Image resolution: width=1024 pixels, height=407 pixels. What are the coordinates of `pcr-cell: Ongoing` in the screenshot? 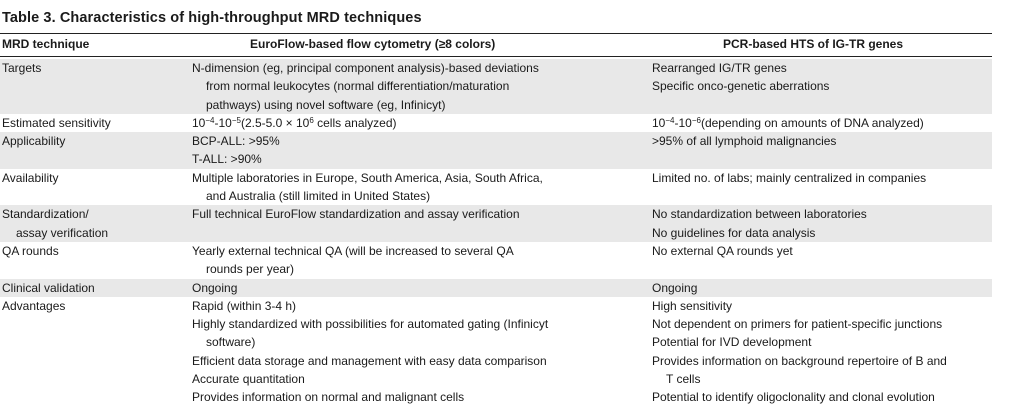 It's located at (675, 287).